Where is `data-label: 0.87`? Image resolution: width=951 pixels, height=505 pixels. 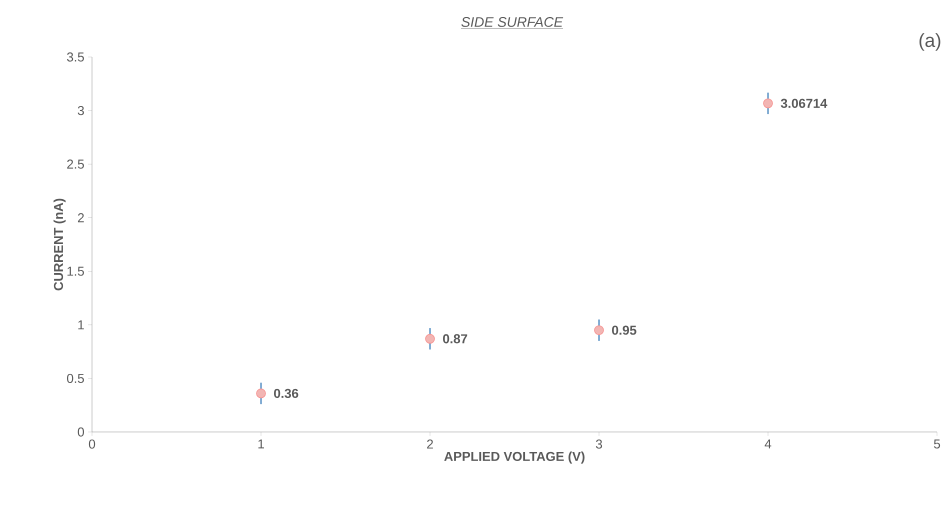
data-label: 0.87 is located at coordinates (455, 339).